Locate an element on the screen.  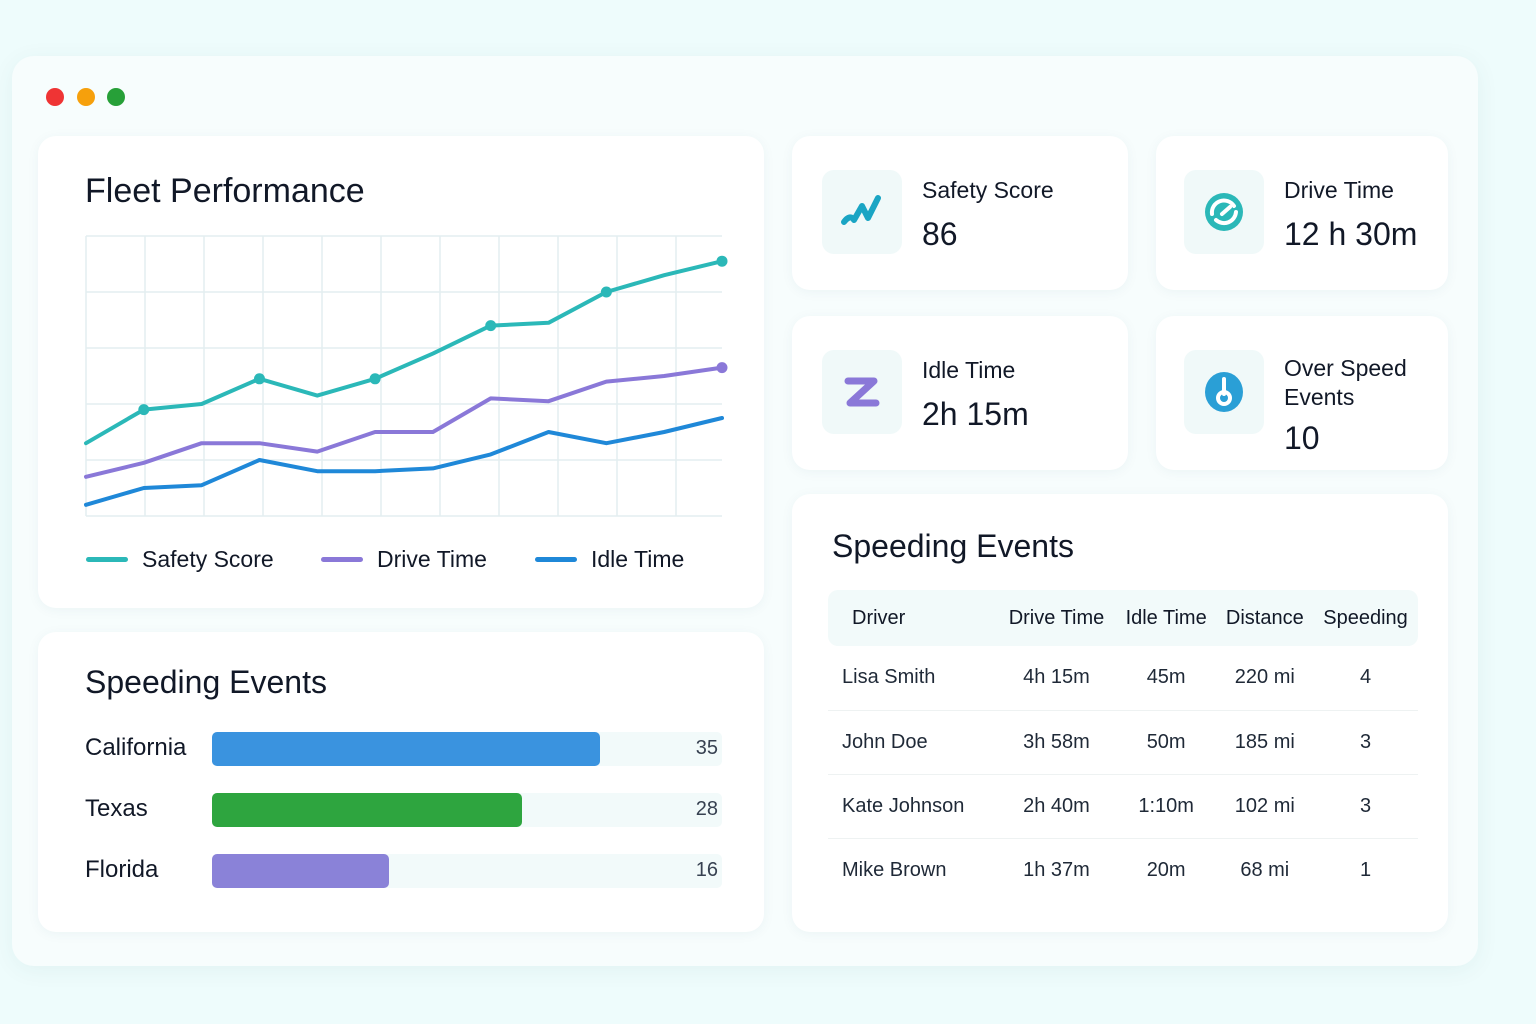
kpi-value: 86 is located at coordinates (940, 234).